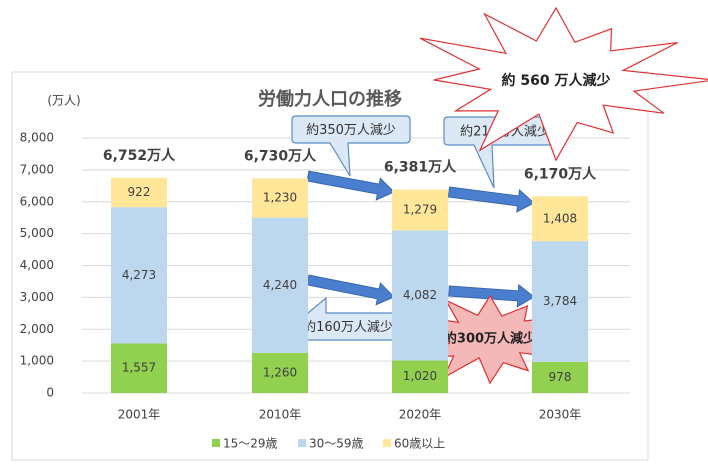 The height and width of the screenshot is (466, 708). What do you see at coordinates (37, 265) in the screenshot?
I see `y-tick-label: 4,000` at bounding box center [37, 265].